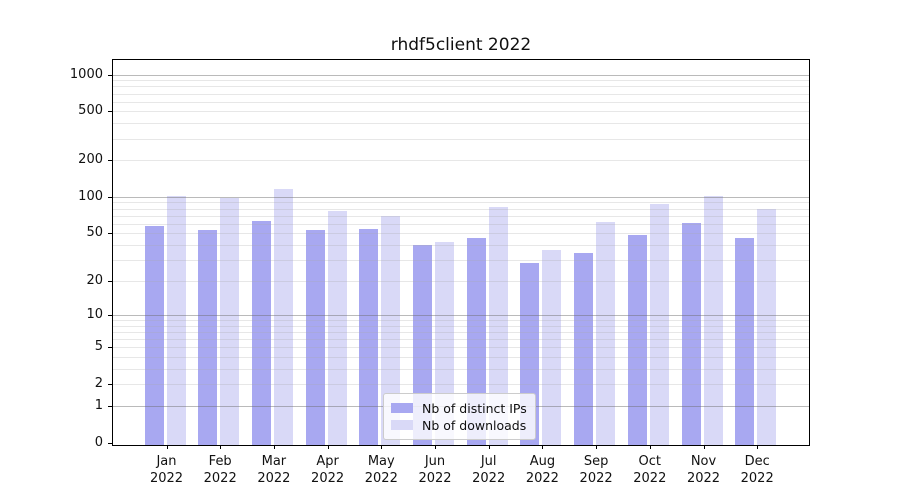  What do you see at coordinates (461, 45) in the screenshot?
I see `chart-title: rhdf5client 2022` at bounding box center [461, 45].